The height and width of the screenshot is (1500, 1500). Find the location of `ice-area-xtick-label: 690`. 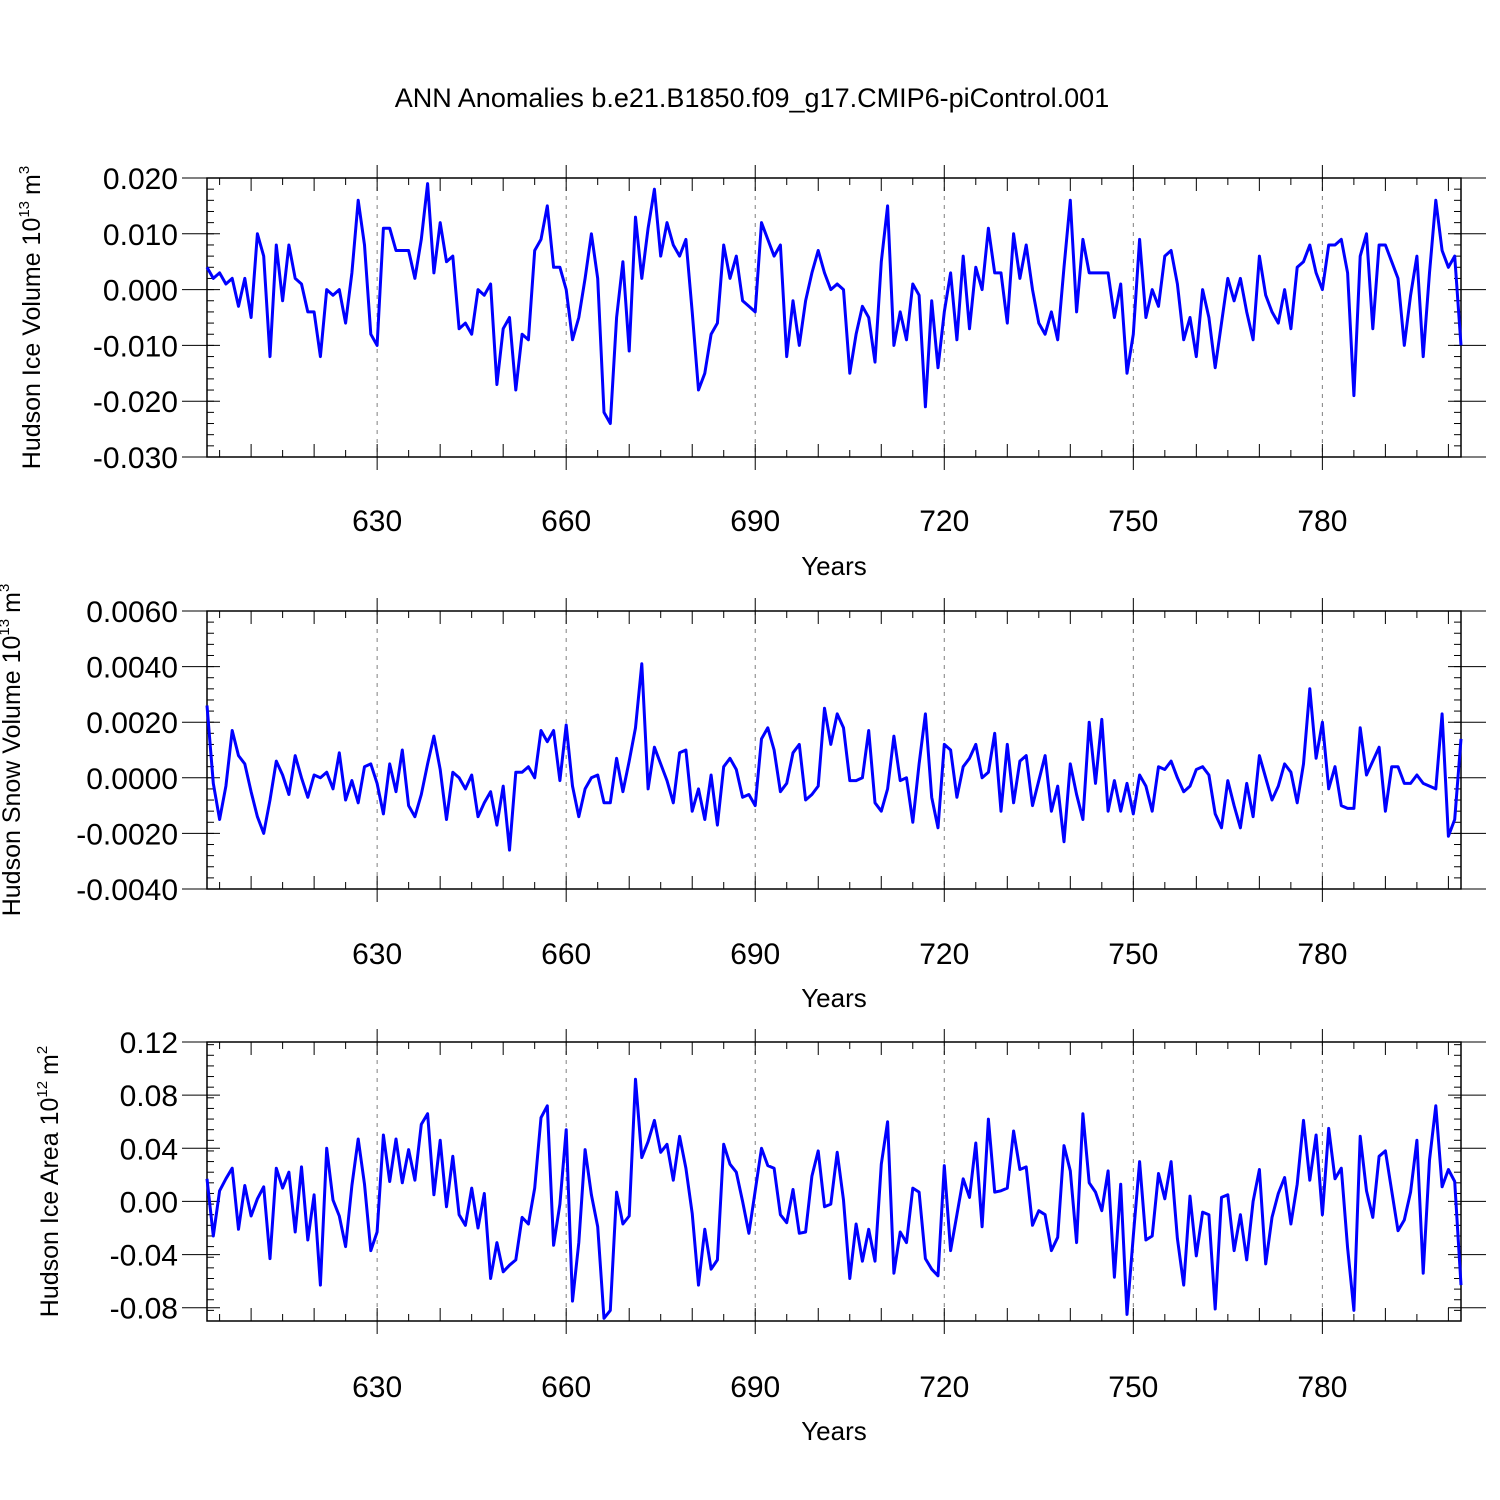

ice-area-xtick-label: 690 is located at coordinates (755, 1387).